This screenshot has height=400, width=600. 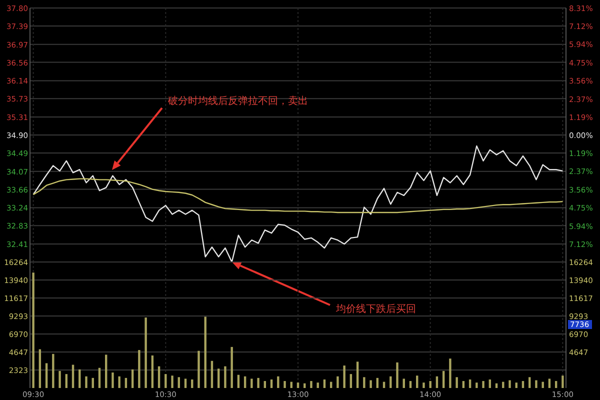 I want to click on line-series, so click(x=298, y=196).